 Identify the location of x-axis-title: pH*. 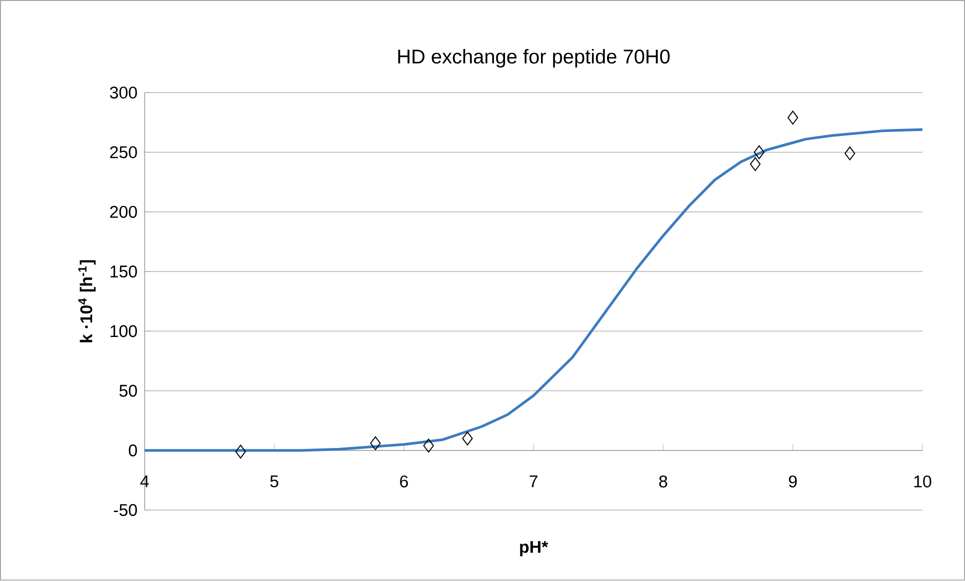
(534, 548).